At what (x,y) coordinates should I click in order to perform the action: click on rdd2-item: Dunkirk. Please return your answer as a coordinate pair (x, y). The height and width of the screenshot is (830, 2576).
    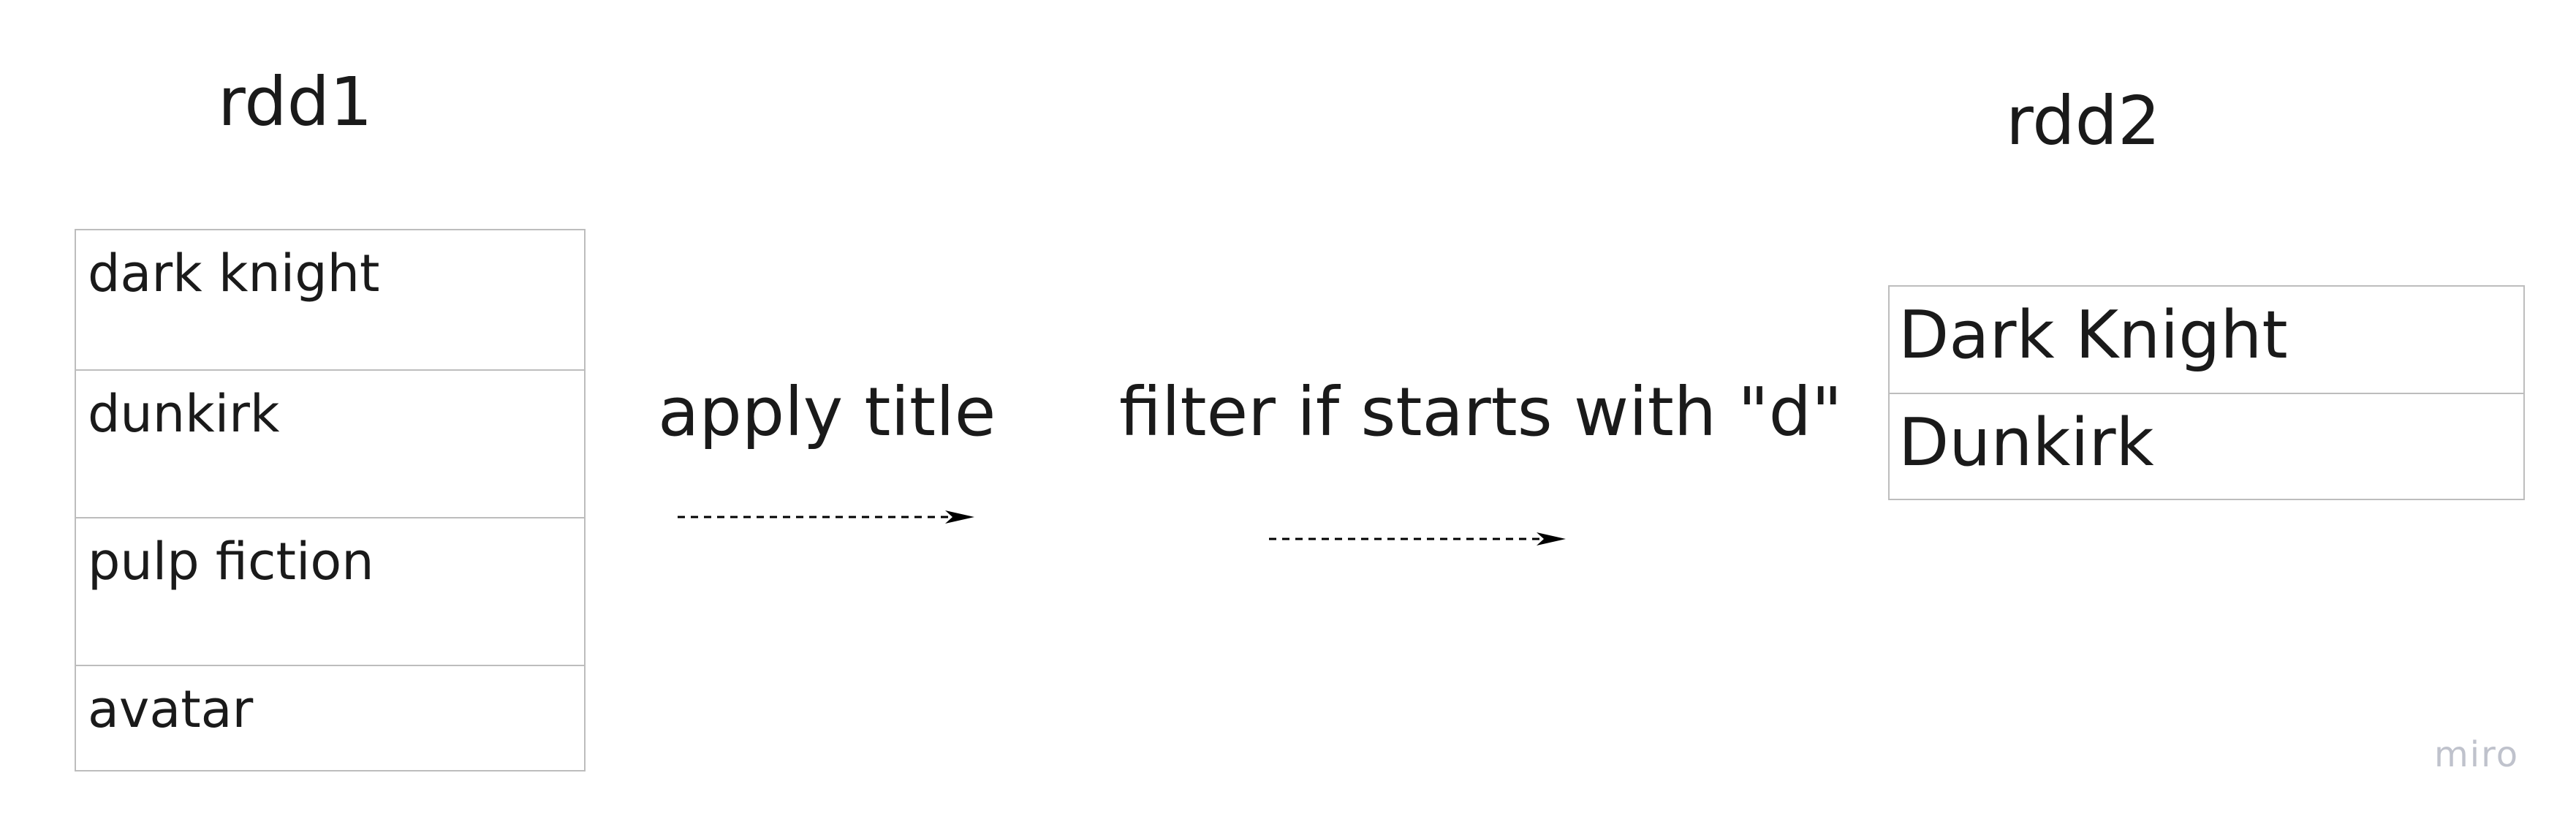
    Looking at the image, I should click on (2026, 442).